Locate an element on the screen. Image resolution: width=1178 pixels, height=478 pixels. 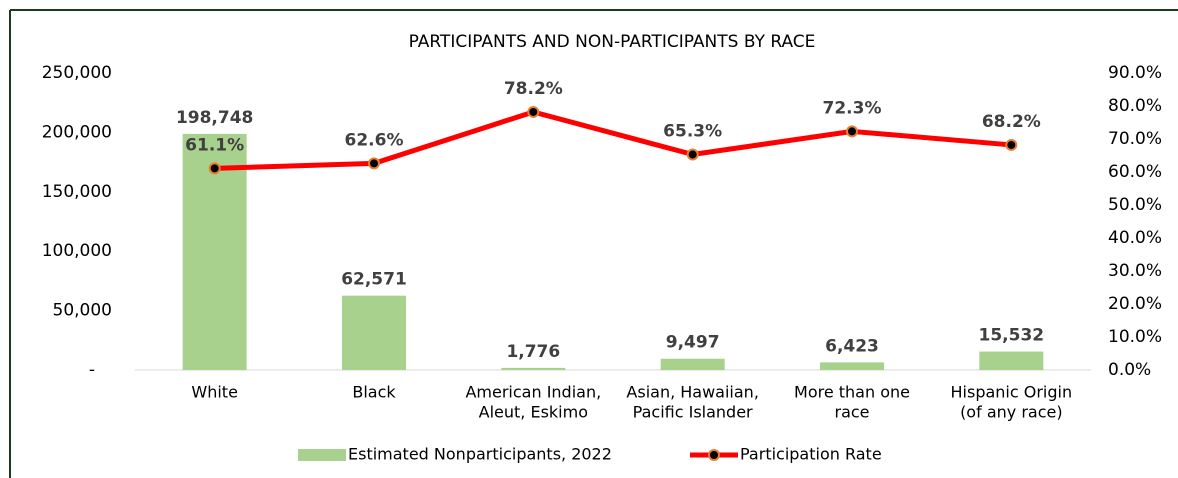
x-tick-label: Asian, Hawaiian, is located at coordinates (692, 392).